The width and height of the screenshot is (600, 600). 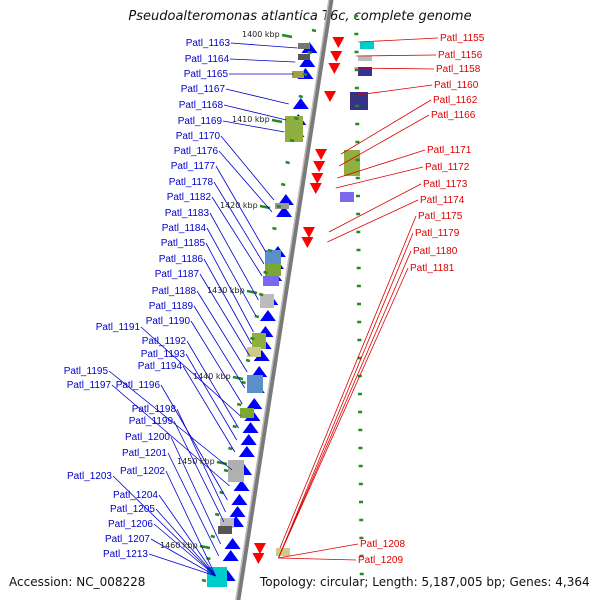 I want to click on forward-gene-label: Patl_1200, so click(x=147, y=437).